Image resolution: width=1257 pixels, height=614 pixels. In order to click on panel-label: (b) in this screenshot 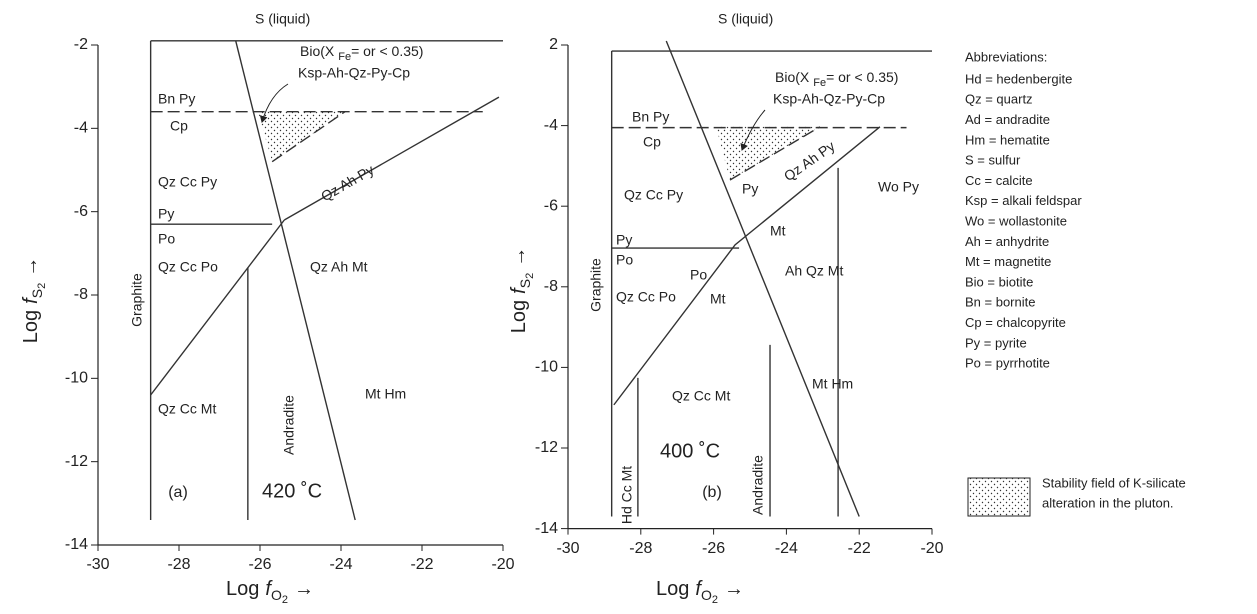, I will do `click(712, 492)`.